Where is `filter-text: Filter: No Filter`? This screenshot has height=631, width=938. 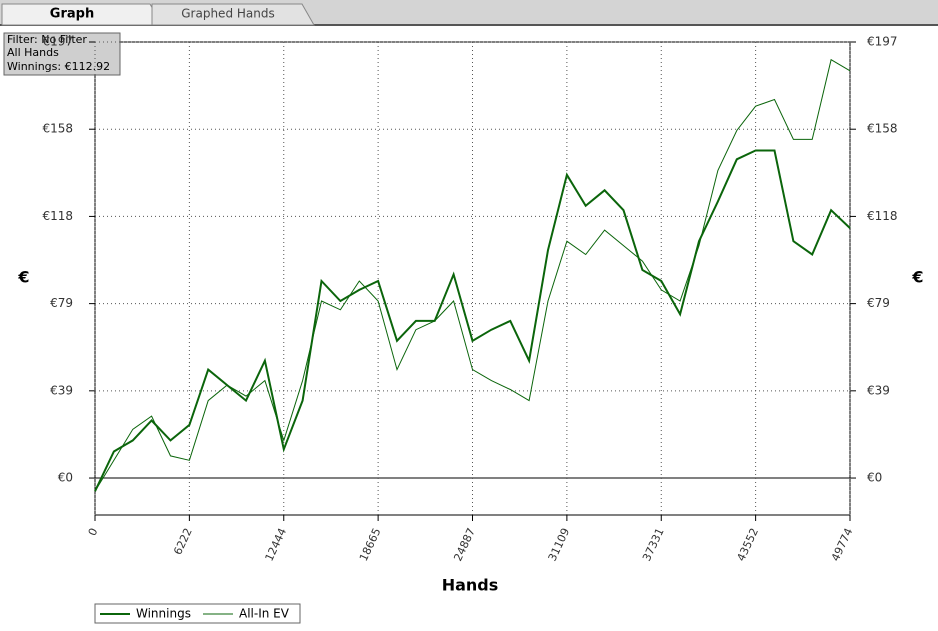 filter-text: Filter: No Filter is located at coordinates (47, 39).